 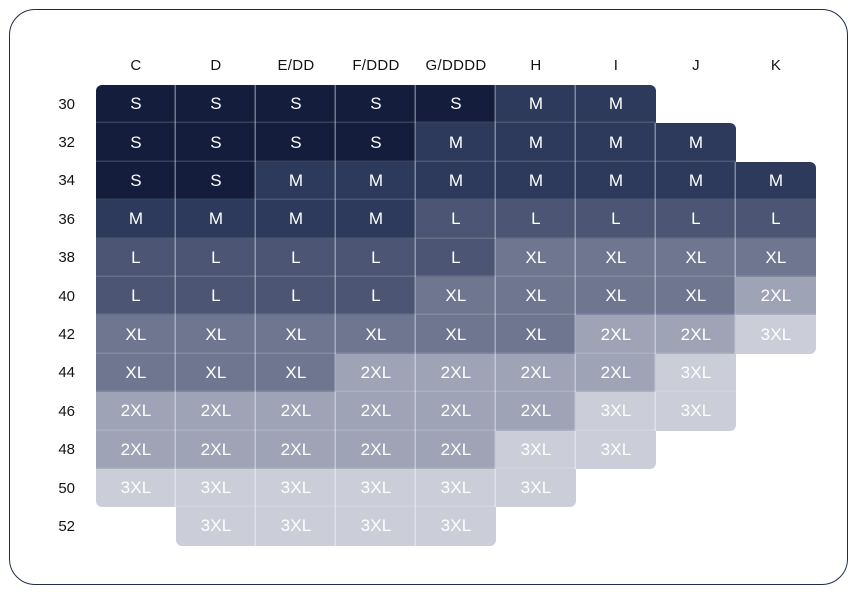 I want to click on size-cell-46-j: 3XL, so click(x=696, y=411).